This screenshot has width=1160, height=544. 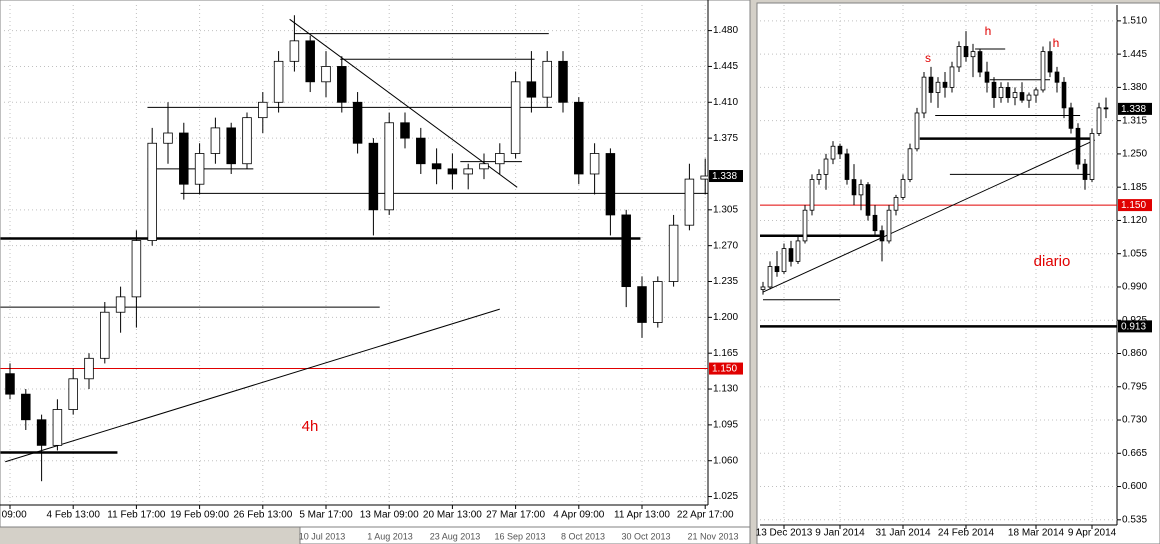 What do you see at coordinates (725, 389) in the screenshot?
I see `y-tick-label: 1.130` at bounding box center [725, 389].